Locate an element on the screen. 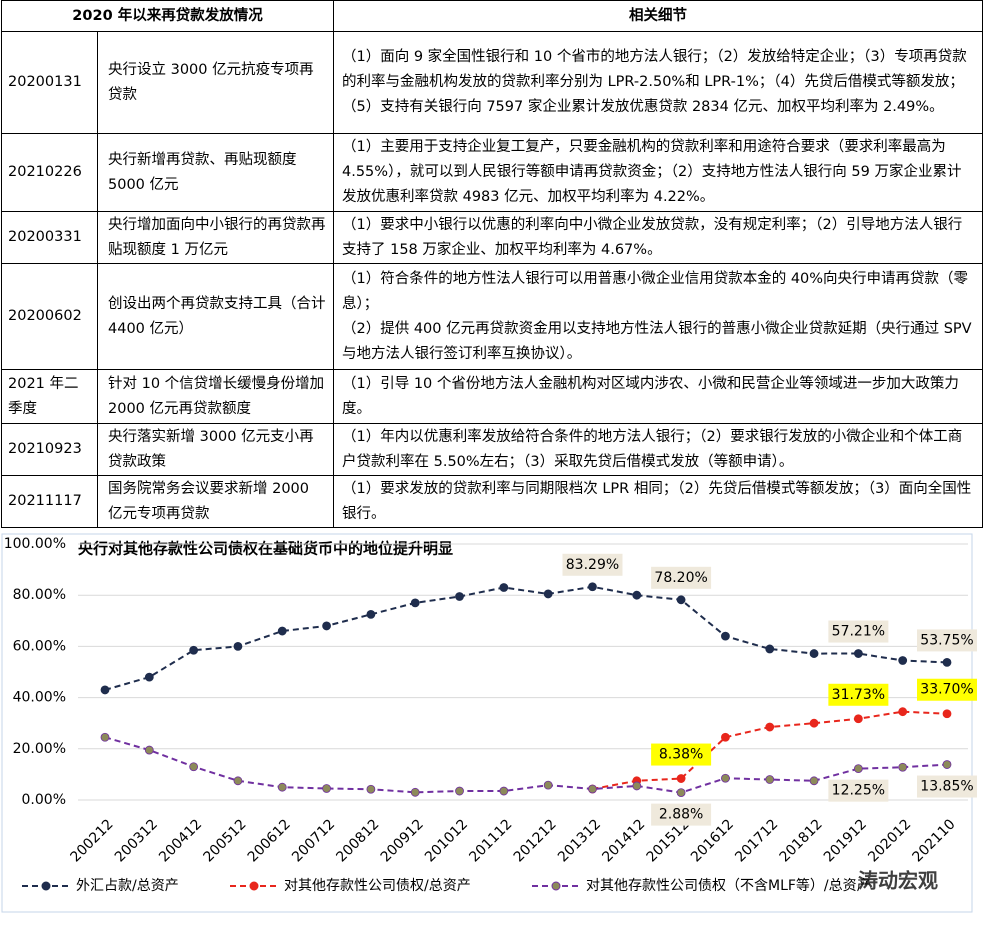  data-label: 8.38% is located at coordinates (681, 755).